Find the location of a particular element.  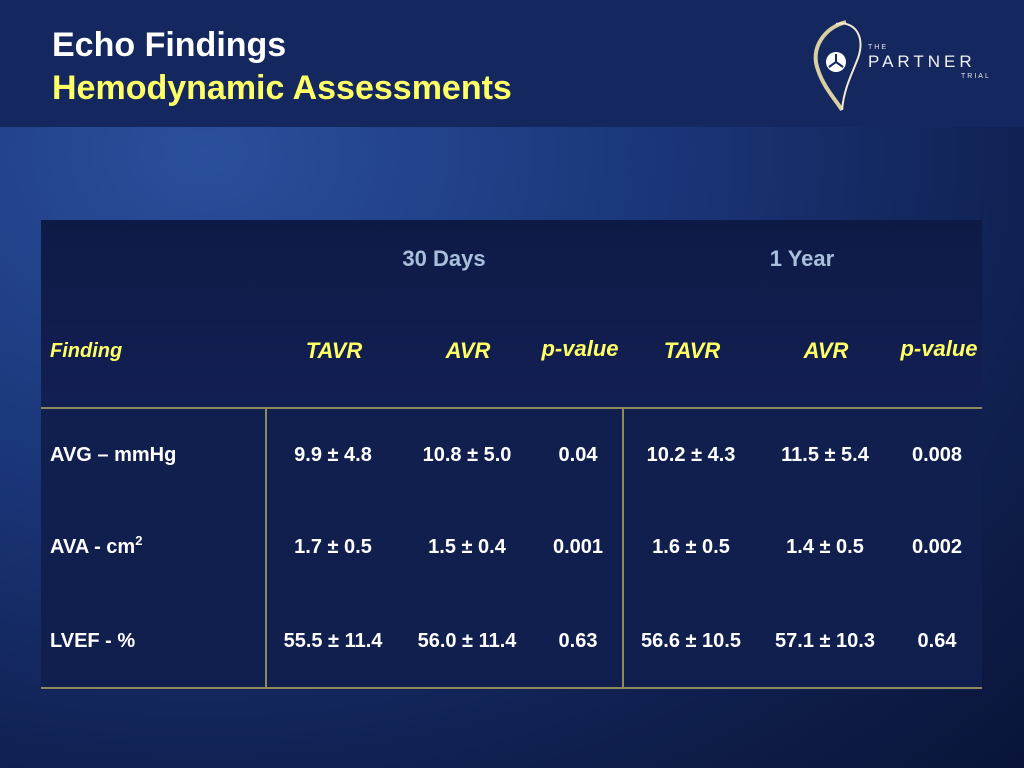

table-cell: 0.008 is located at coordinates (937, 455).